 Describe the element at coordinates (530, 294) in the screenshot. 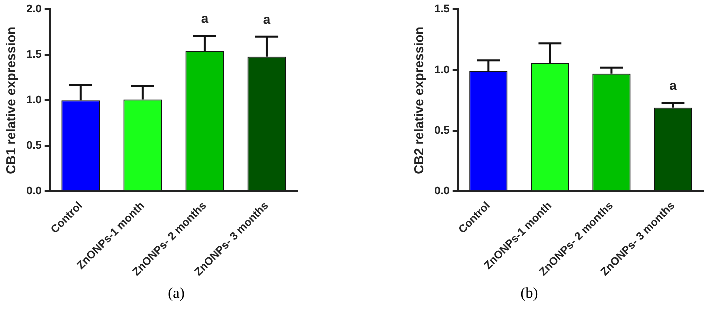

I see `text: (b)` at that location.